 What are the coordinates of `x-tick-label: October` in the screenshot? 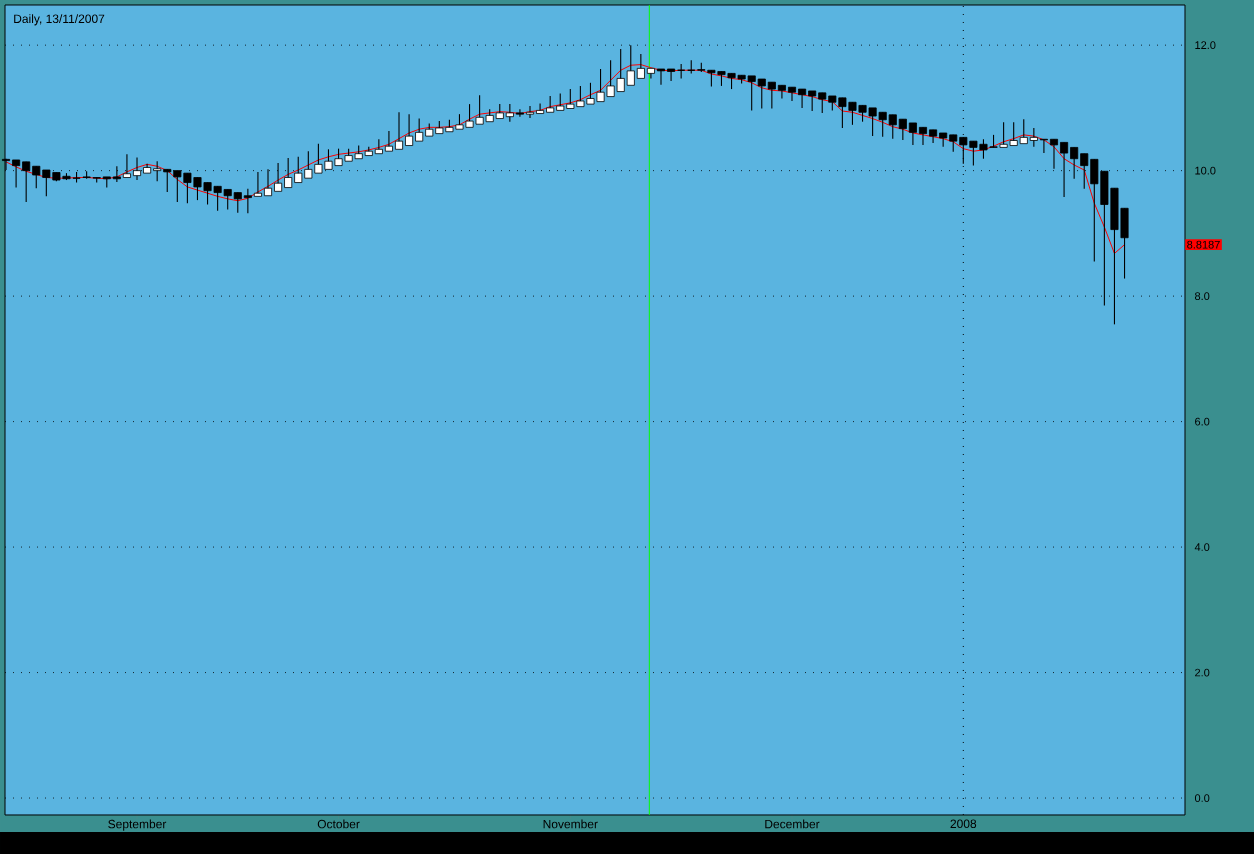 It's located at (338, 824).